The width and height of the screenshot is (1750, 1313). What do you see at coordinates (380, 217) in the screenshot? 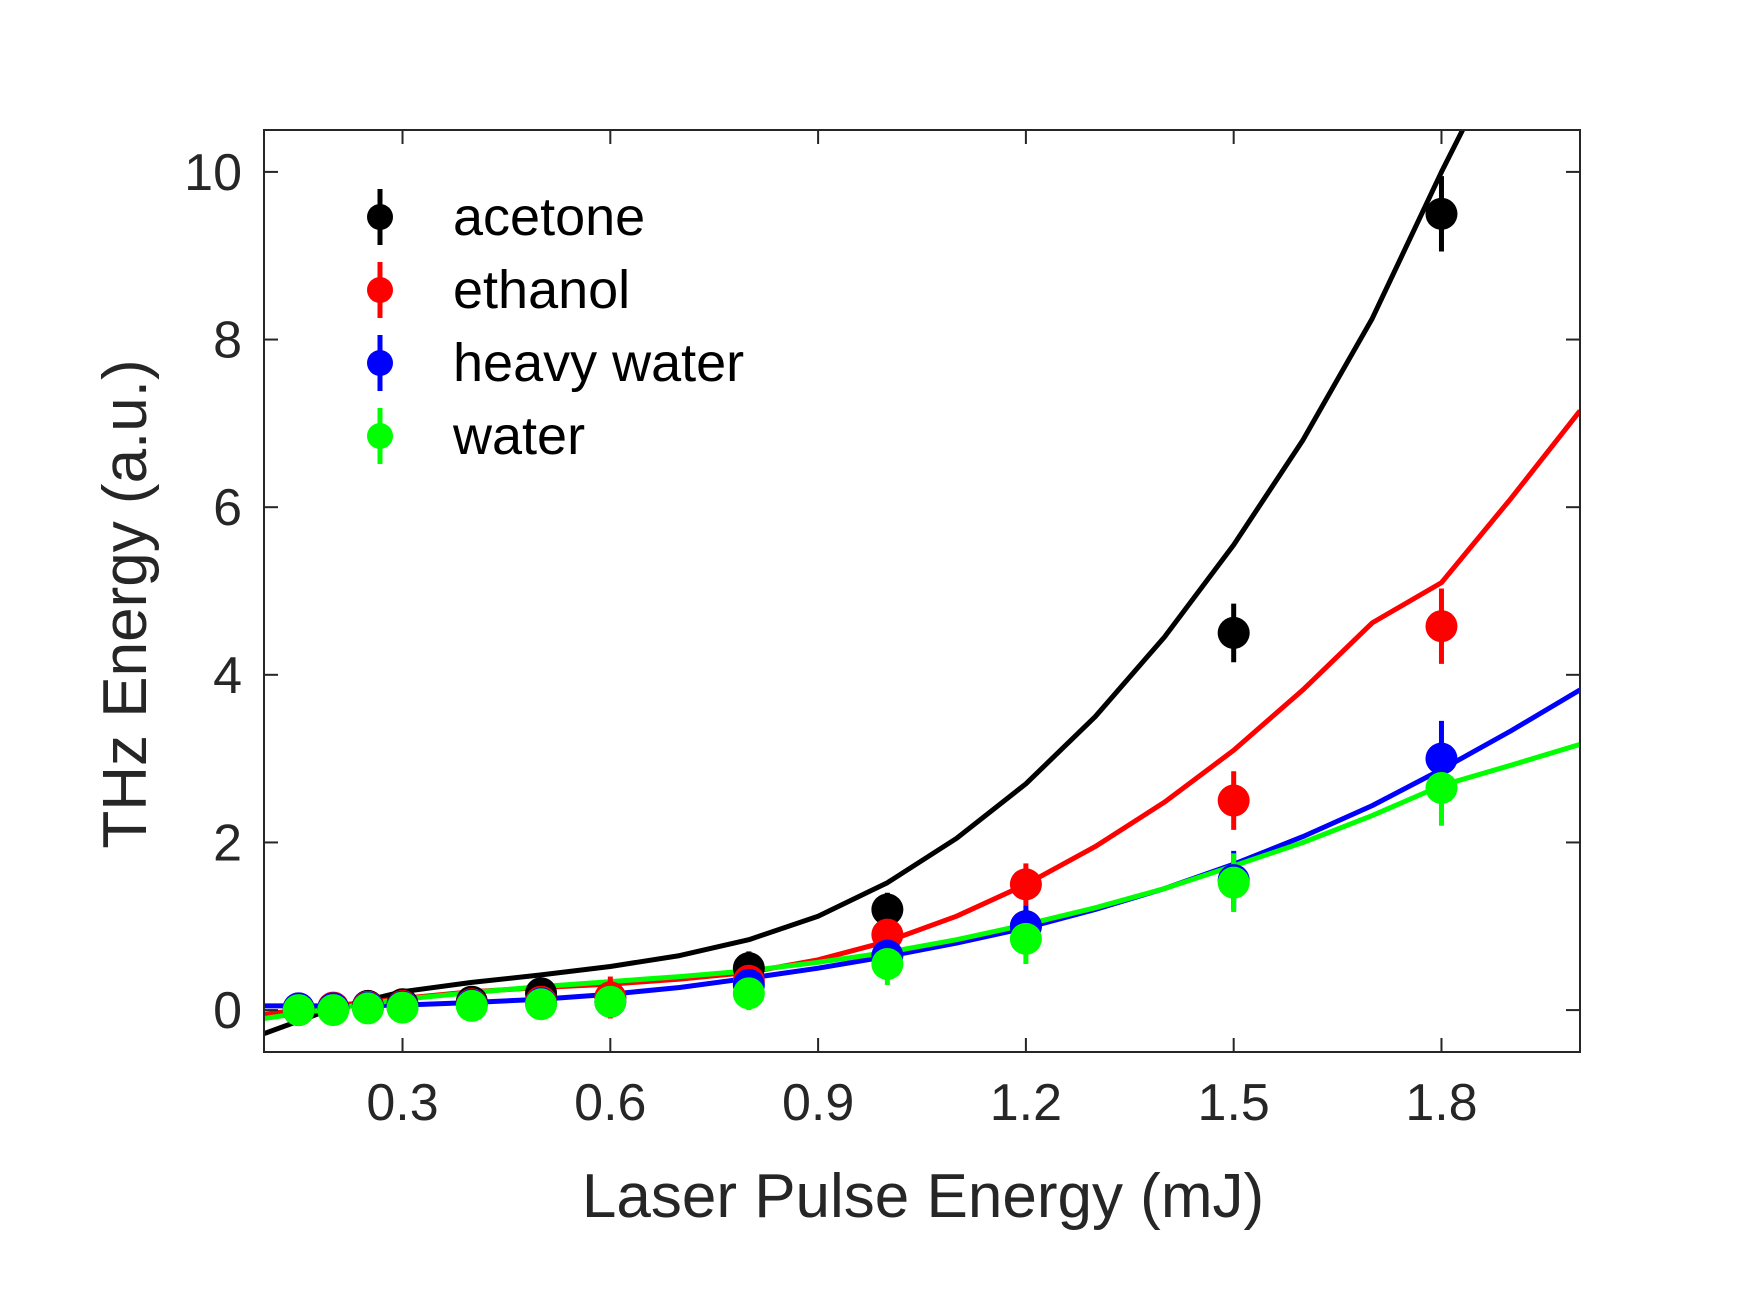
I see `legend-marker-acetone` at bounding box center [380, 217].